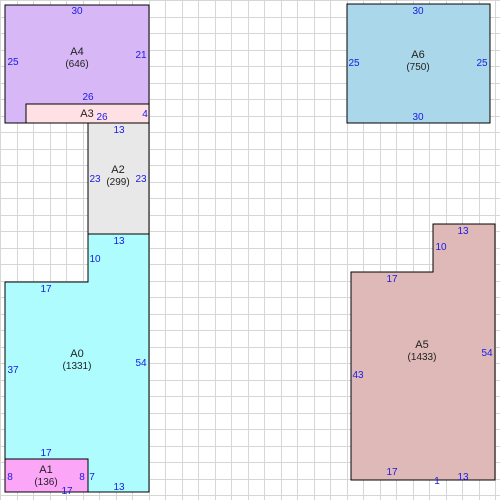 Image resolution: width=500 pixels, height=500 pixels. Describe the element at coordinates (145, 114) in the screenshot. I see `dimension-label: 4` at that location.